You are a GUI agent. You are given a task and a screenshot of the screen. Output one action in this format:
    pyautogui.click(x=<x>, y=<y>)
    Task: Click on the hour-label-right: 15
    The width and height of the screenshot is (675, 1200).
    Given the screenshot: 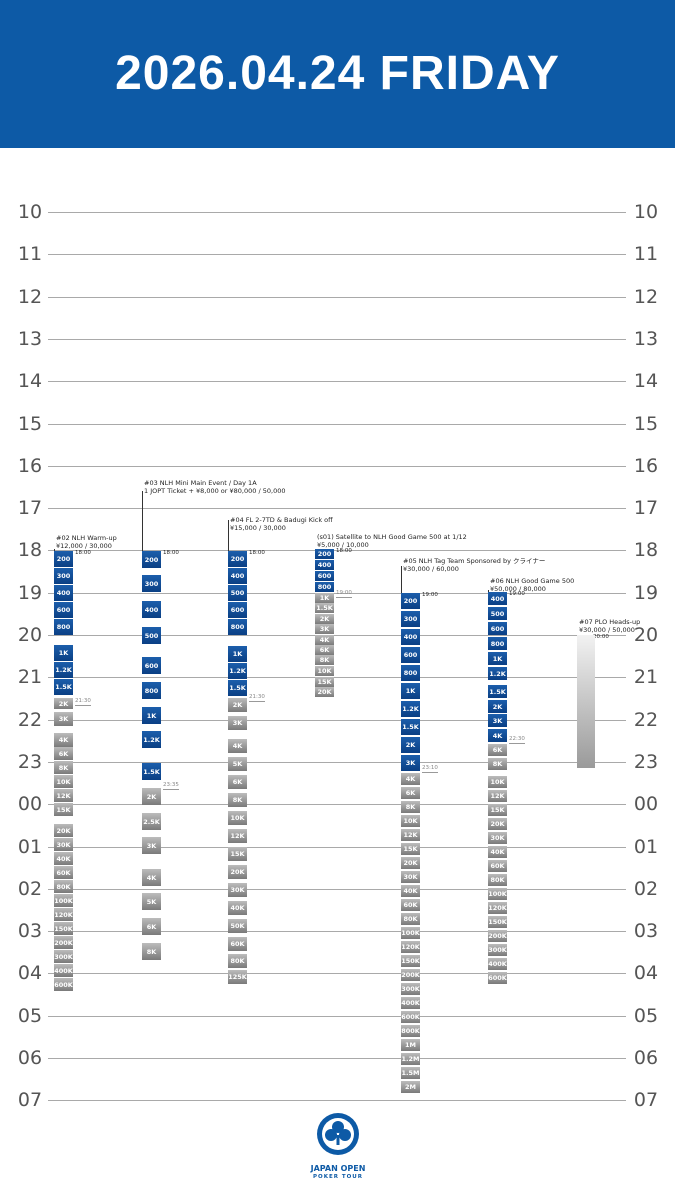 What is the action you would take?
    pyautogui.click(x=646, y=423)
    